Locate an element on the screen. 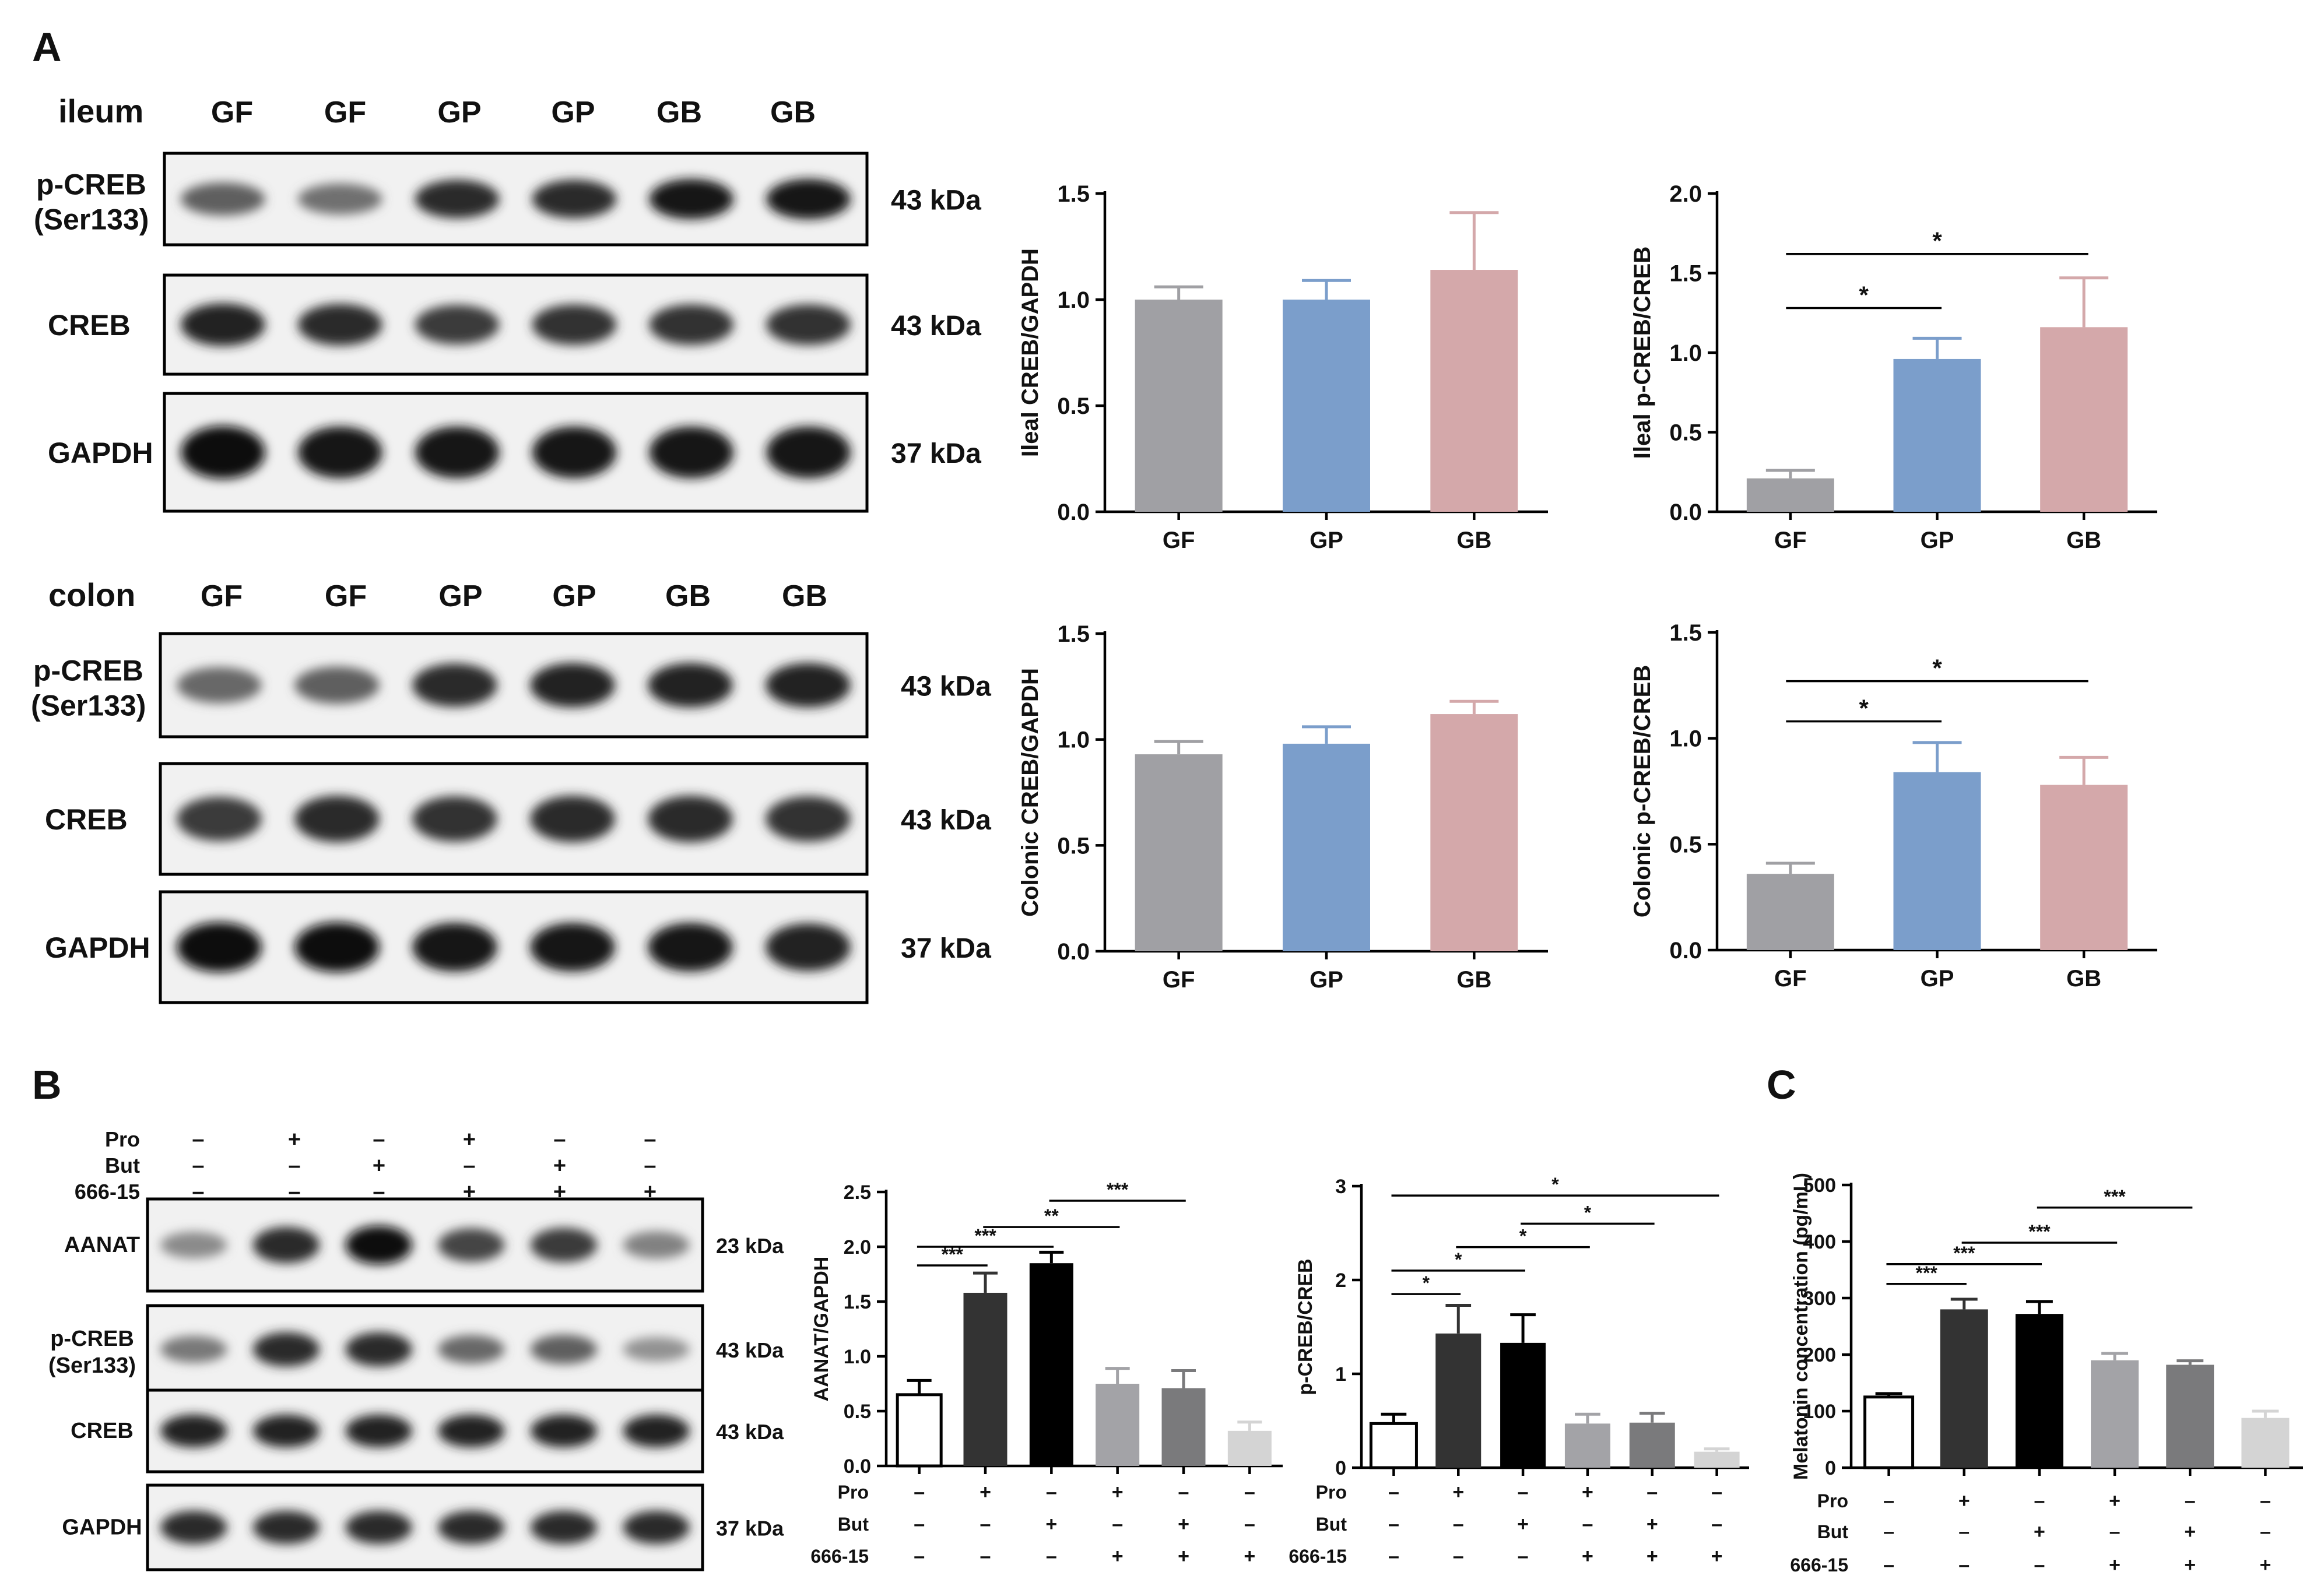  x-tick-label-gf: GF is located at coordinates (1179, 540).